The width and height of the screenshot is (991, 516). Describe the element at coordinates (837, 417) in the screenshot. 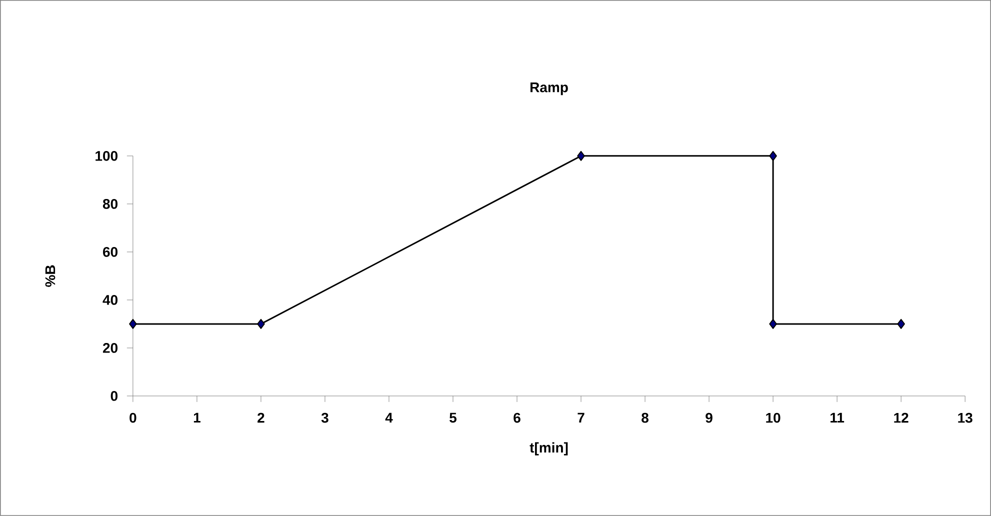

I see `x-tick-label: 11` at that location.